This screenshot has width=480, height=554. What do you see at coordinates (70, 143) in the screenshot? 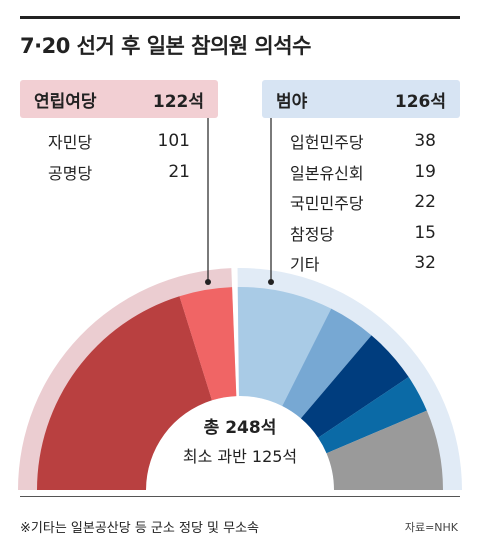
I see `party-name: 자민당` at bounding box center [70, 143].